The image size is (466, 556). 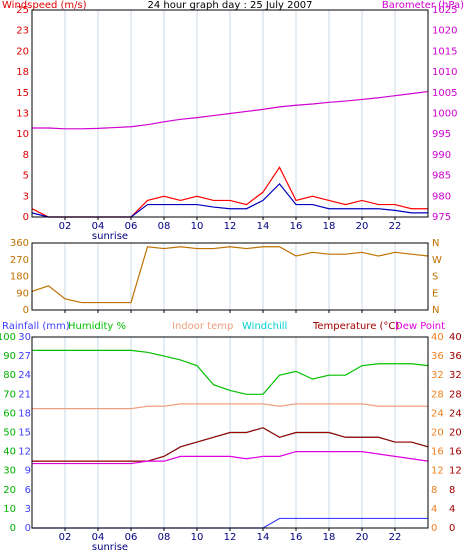 I want to click on y-tick-label: S, so click(x=435, y=277).